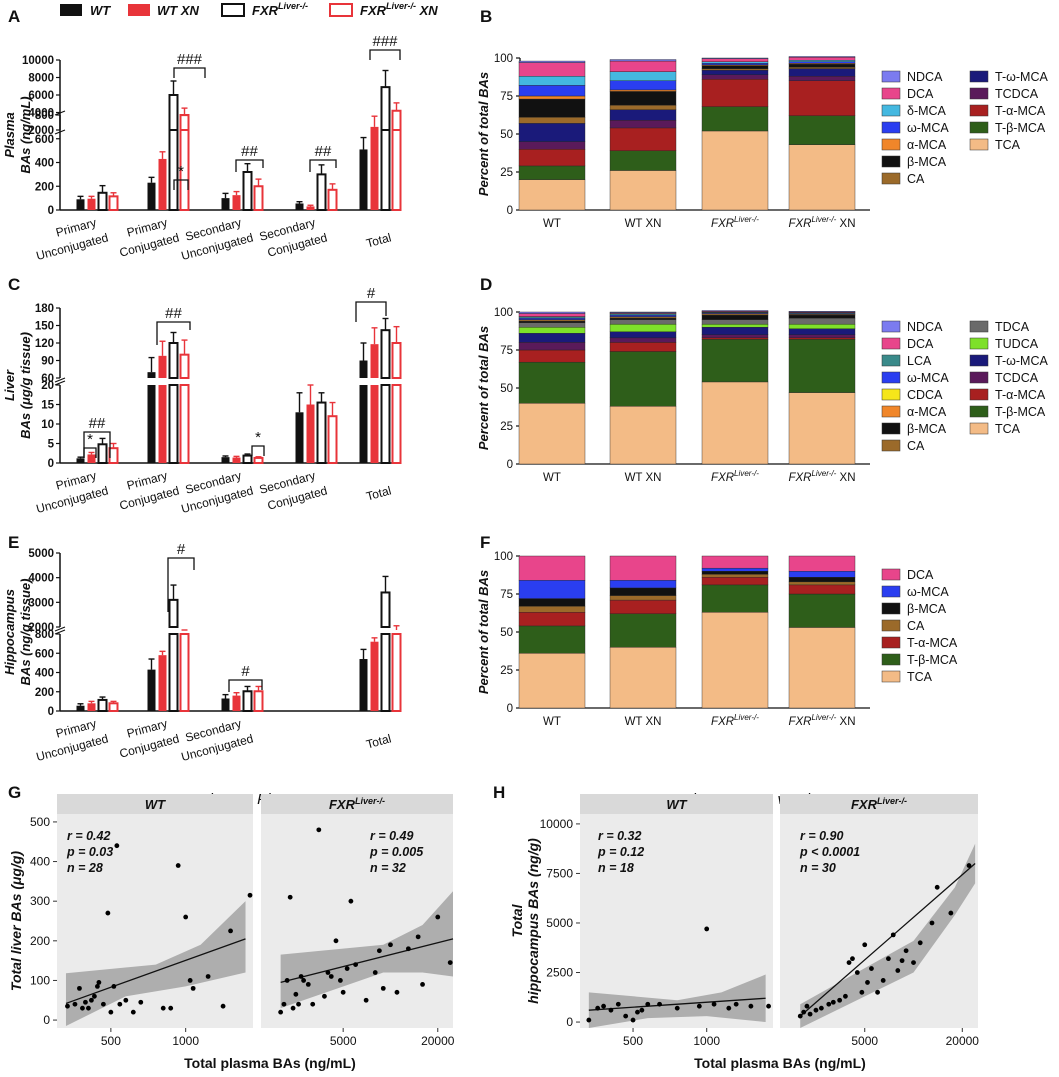 The height and width of the screenshot is (1077, 1059). What do you see at coordinates (190, 59) in the screenshot?
I see `significance-mark: ###` at bounding box center [190, 59].